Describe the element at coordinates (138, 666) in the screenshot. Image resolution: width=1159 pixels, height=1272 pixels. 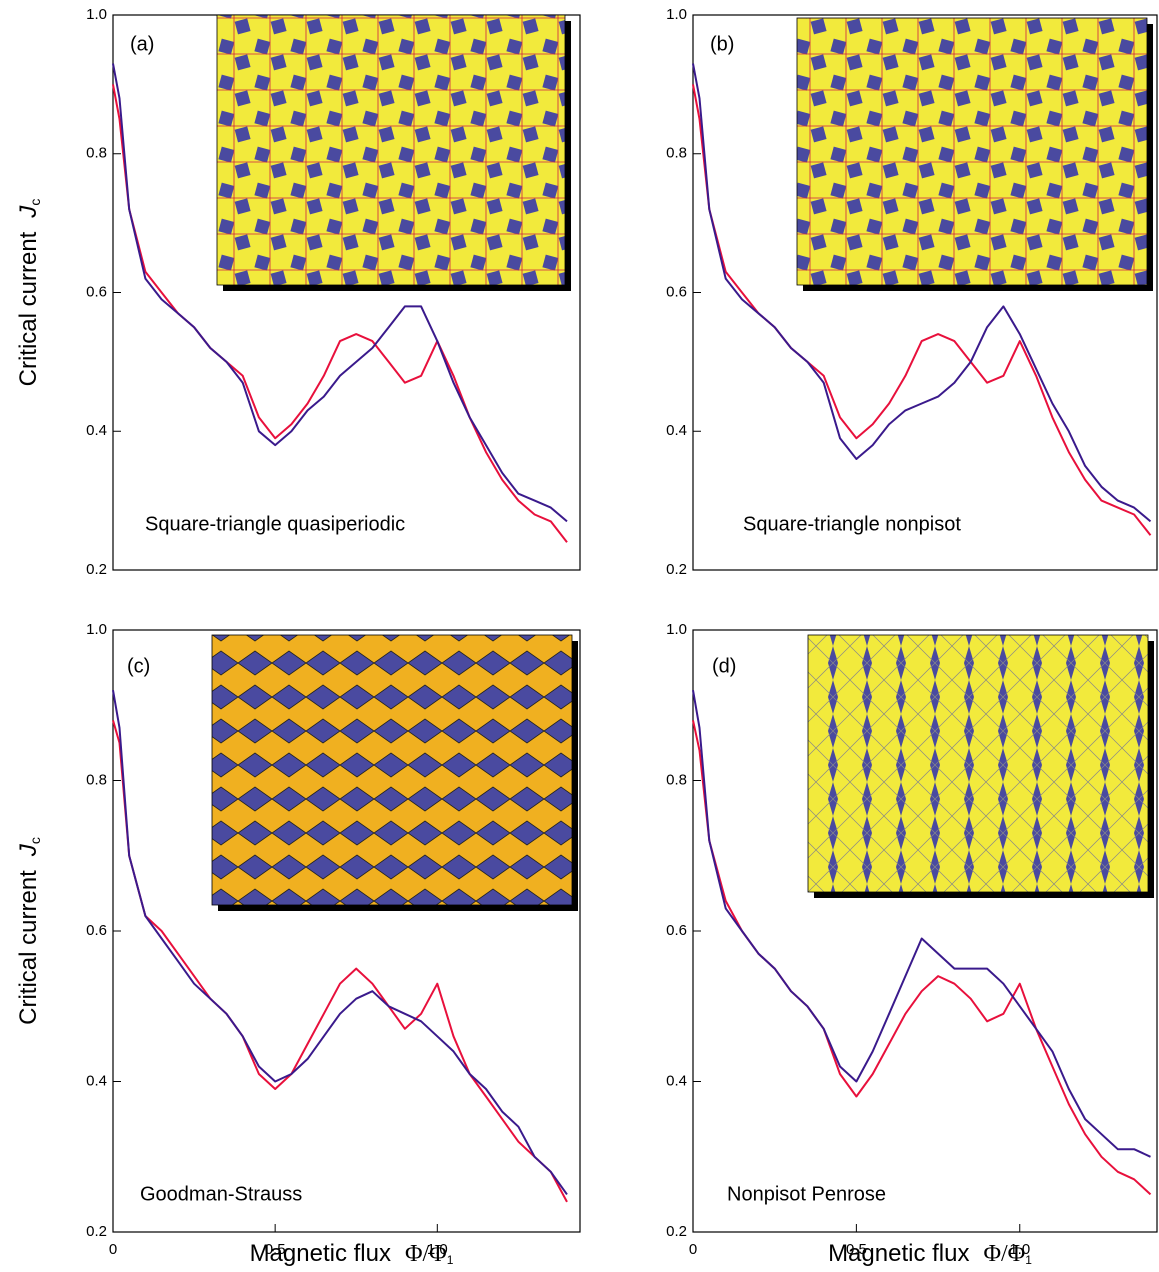
I see `panel-label: (c)` at that location.